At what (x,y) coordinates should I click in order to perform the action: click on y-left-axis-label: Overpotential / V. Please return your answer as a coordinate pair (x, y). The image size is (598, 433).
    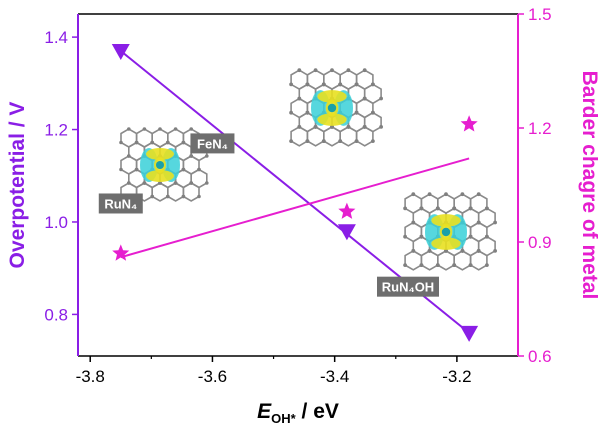
    Looking at the image, I should click on (17, 185).